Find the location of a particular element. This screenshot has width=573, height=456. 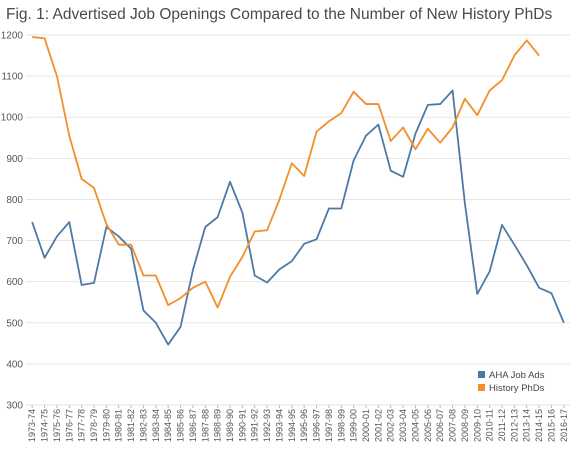

y-tick-label: 300 is located at coordinates (14, 406).